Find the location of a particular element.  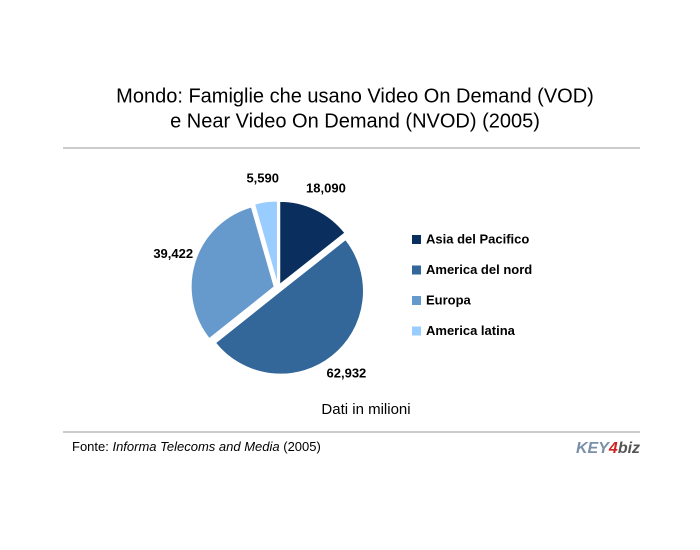

logo-text: KEY is located at coordinates (593, 448).